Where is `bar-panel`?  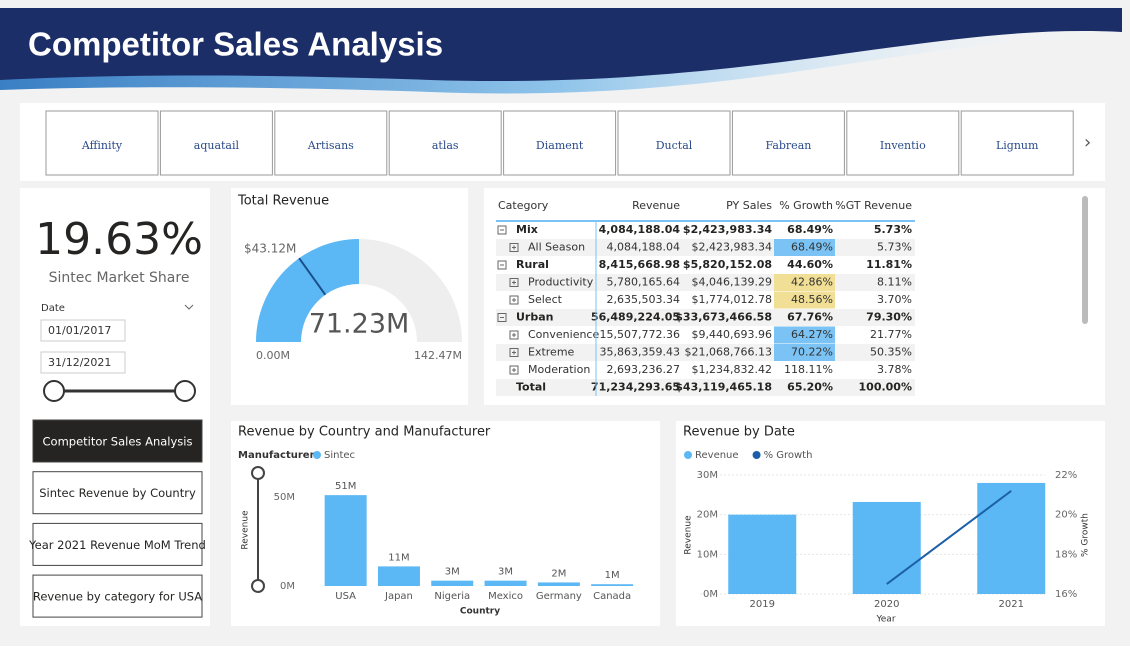
bar-panel is located at coordinates (445, 523).